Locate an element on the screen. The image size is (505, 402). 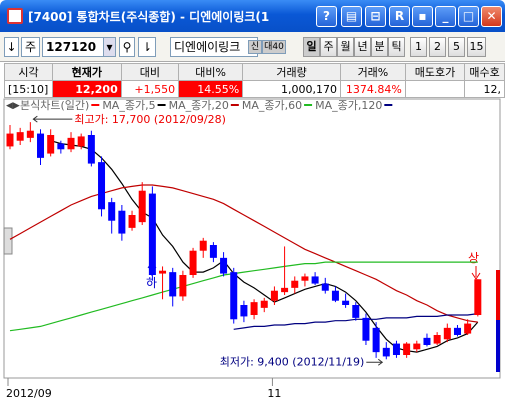
period-button: 일 is located at coordinates (311, 47).